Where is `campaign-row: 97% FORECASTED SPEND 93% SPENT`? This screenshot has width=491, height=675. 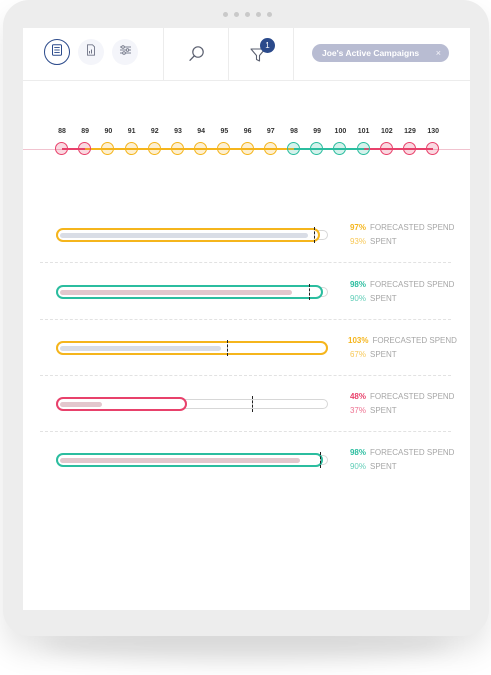
campaign-row: 97% FORECASTED SPEND 93% SPENT is located at coordinates (246, 245).